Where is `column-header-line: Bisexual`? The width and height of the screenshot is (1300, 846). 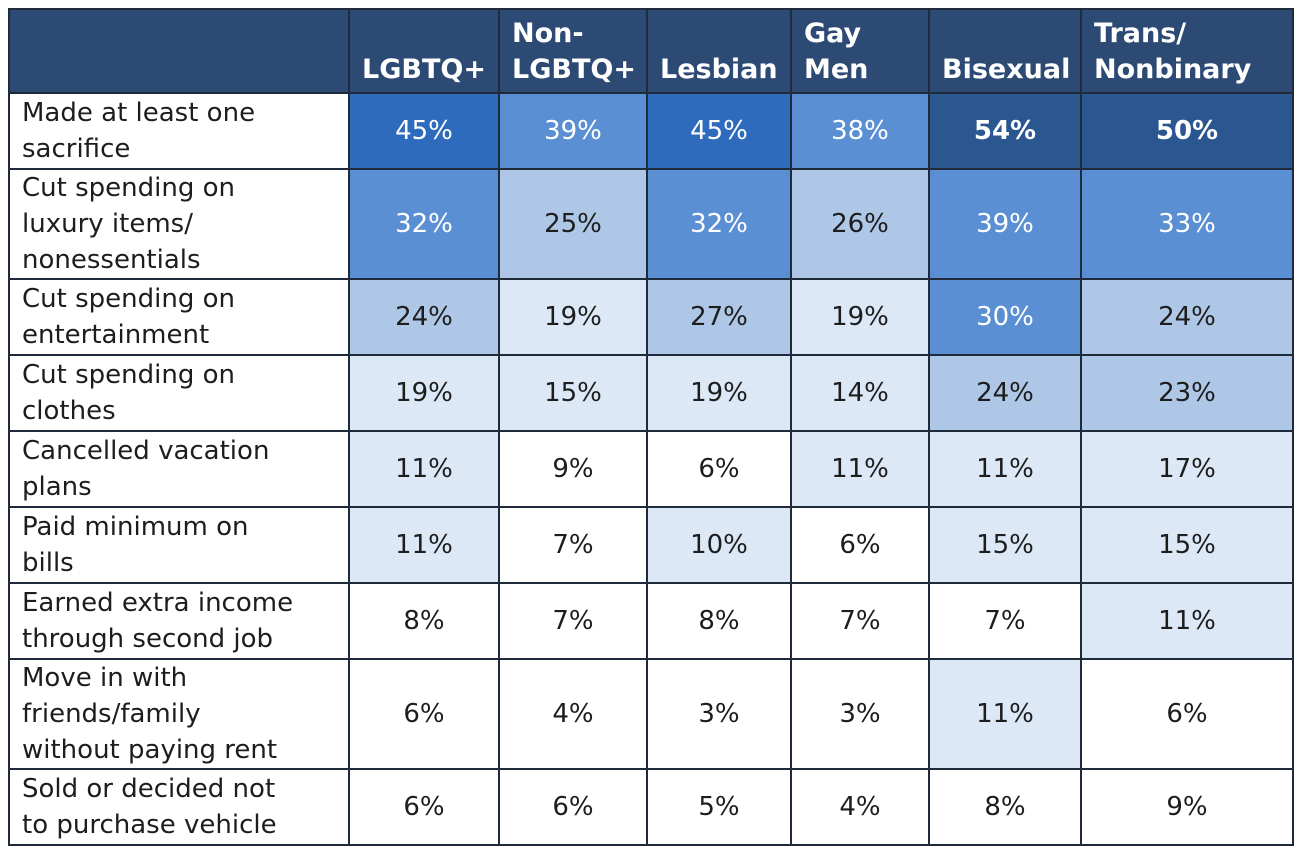 column-header-line: Bisexual is located at coordinates (1006, 69).